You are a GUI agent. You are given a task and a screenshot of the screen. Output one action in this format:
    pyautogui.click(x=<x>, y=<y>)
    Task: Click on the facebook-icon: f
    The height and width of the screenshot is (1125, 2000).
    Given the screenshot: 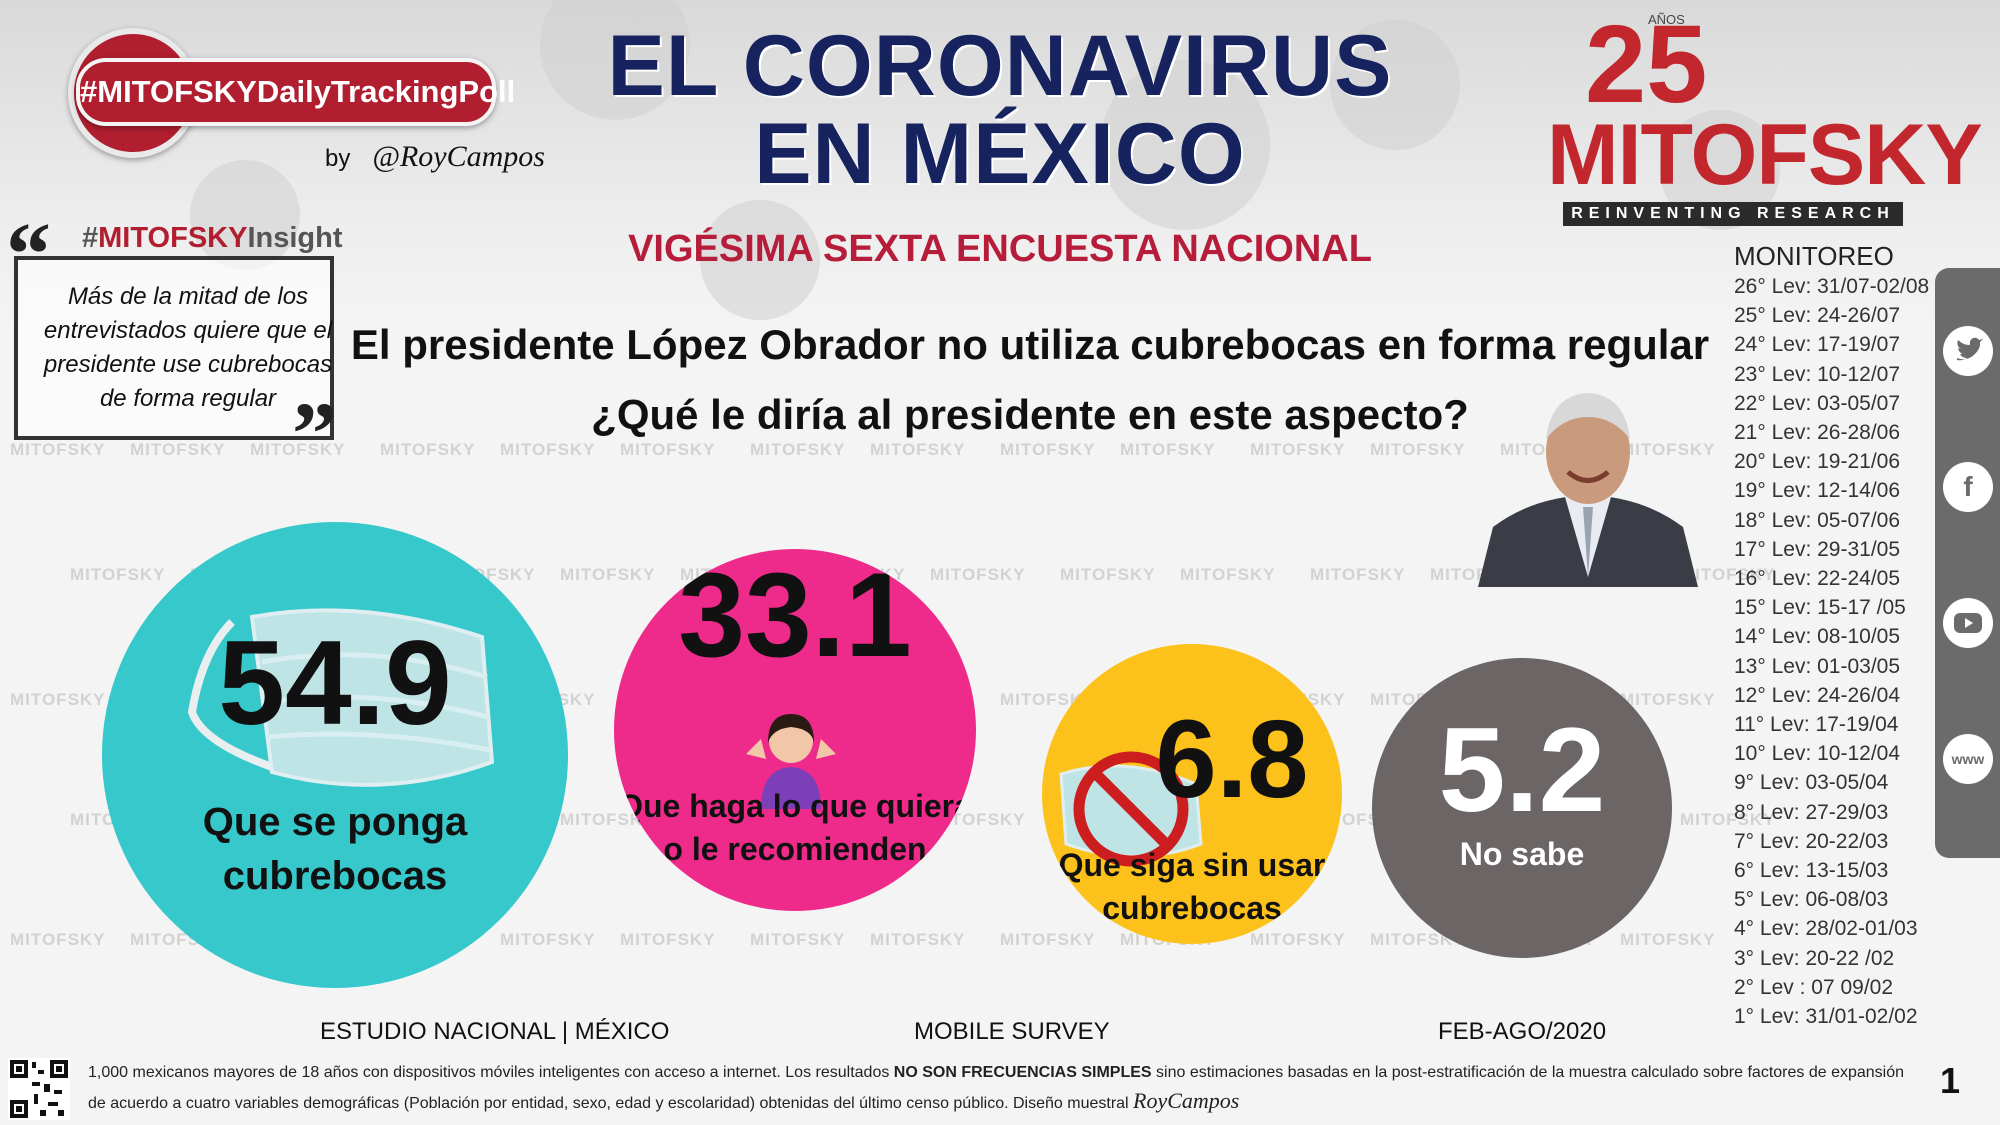 What is the action you would take?
    pyautogui.click(x=1968, y=487)
    